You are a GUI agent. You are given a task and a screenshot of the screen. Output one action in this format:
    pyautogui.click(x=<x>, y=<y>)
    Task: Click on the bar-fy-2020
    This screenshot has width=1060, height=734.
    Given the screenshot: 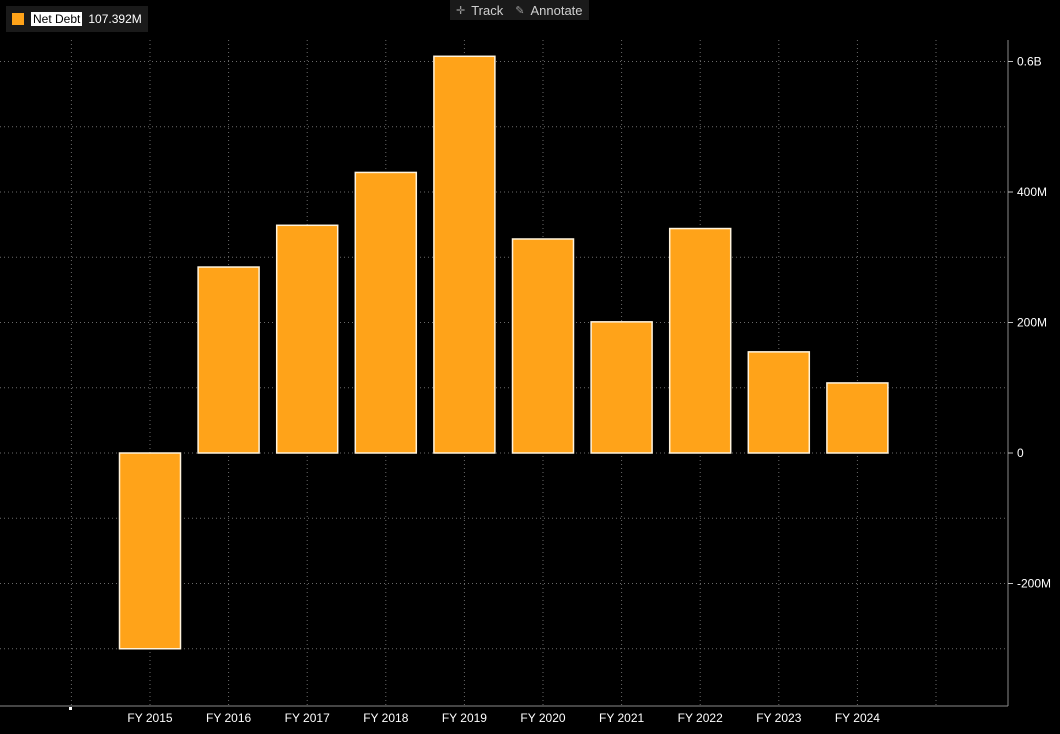 What is the action you would take?
    pyautogui.click(x=543, y=346)
    